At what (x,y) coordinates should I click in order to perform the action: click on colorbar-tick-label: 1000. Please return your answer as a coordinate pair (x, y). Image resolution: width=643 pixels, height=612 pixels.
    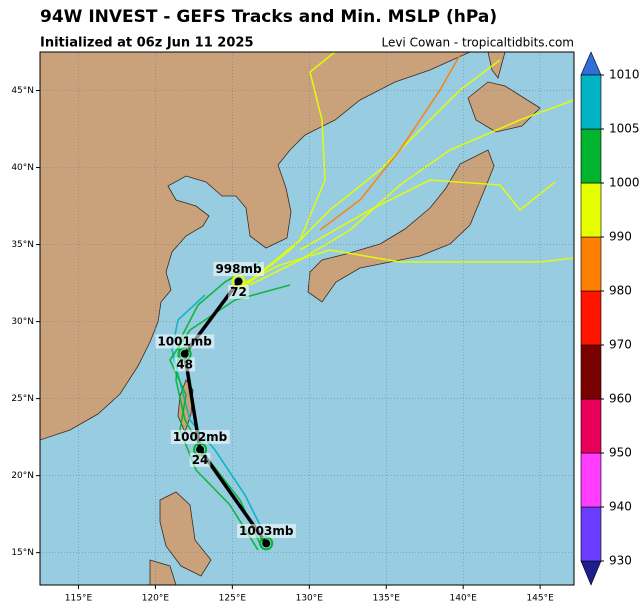
    Looking at the image, I should click on (624, 183).